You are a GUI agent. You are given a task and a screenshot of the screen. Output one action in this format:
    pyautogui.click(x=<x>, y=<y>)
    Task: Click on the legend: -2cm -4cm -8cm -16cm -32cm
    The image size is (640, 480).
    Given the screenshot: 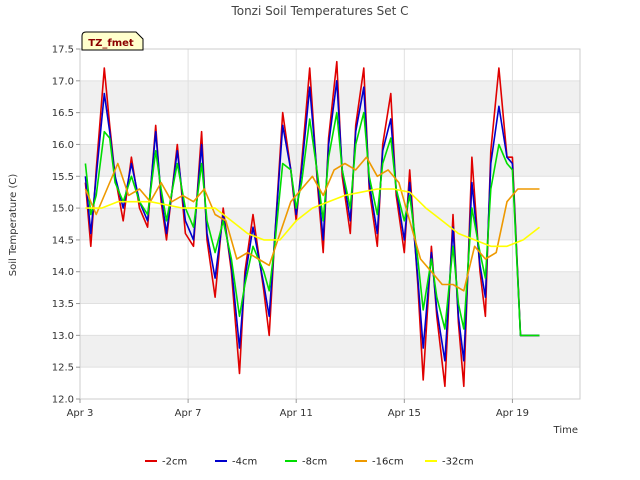 What is the action you would take?
    pyautogui.click(x=309, y=462)
    